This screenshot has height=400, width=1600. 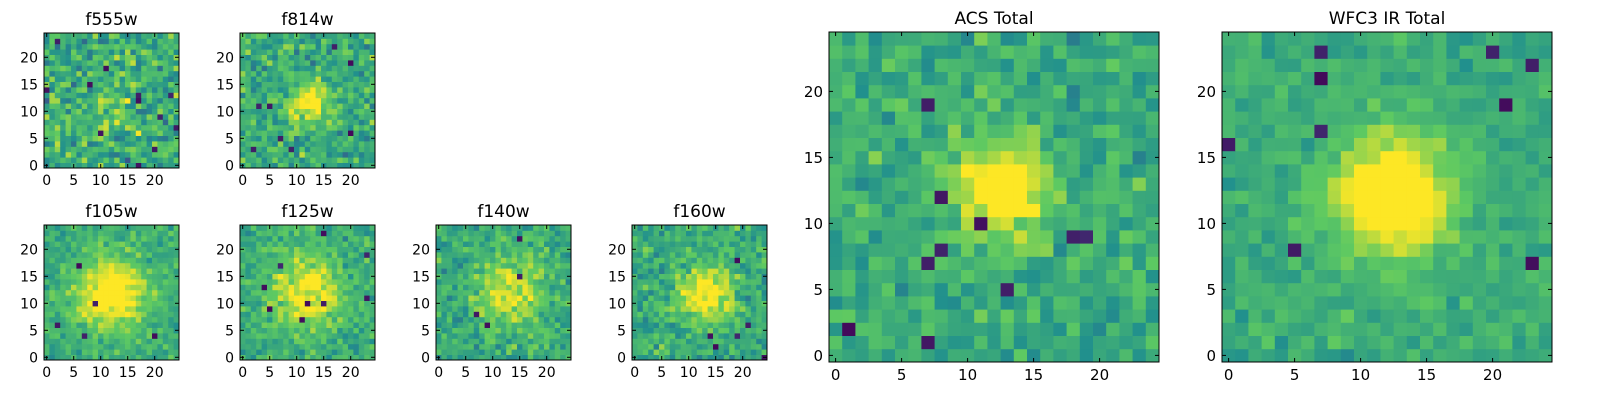 I want to click on x-tick-label: 20, so click(x=351, y=181).